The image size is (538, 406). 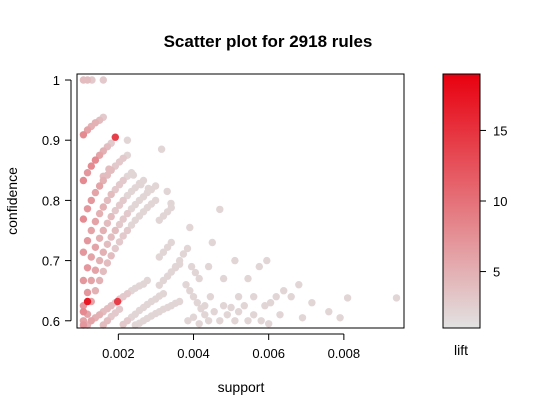 What do you see at coordinates (118, 353) in the screenshot?
I see `x-tick-label: 0.002` at bounding box center [118, 353].